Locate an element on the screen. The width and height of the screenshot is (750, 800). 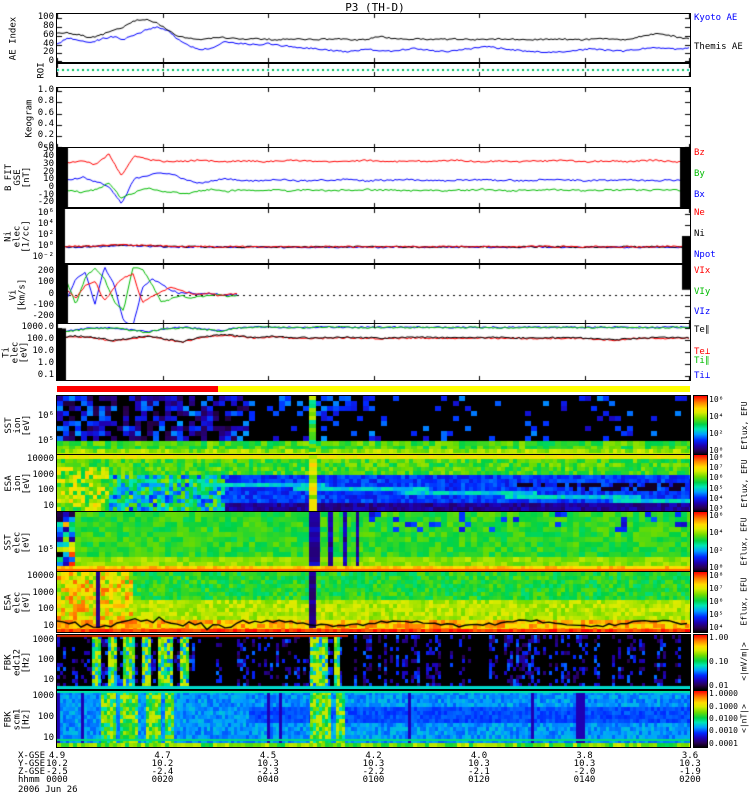
ytick-label-ae: 20 is located at coordinates (48, 52).